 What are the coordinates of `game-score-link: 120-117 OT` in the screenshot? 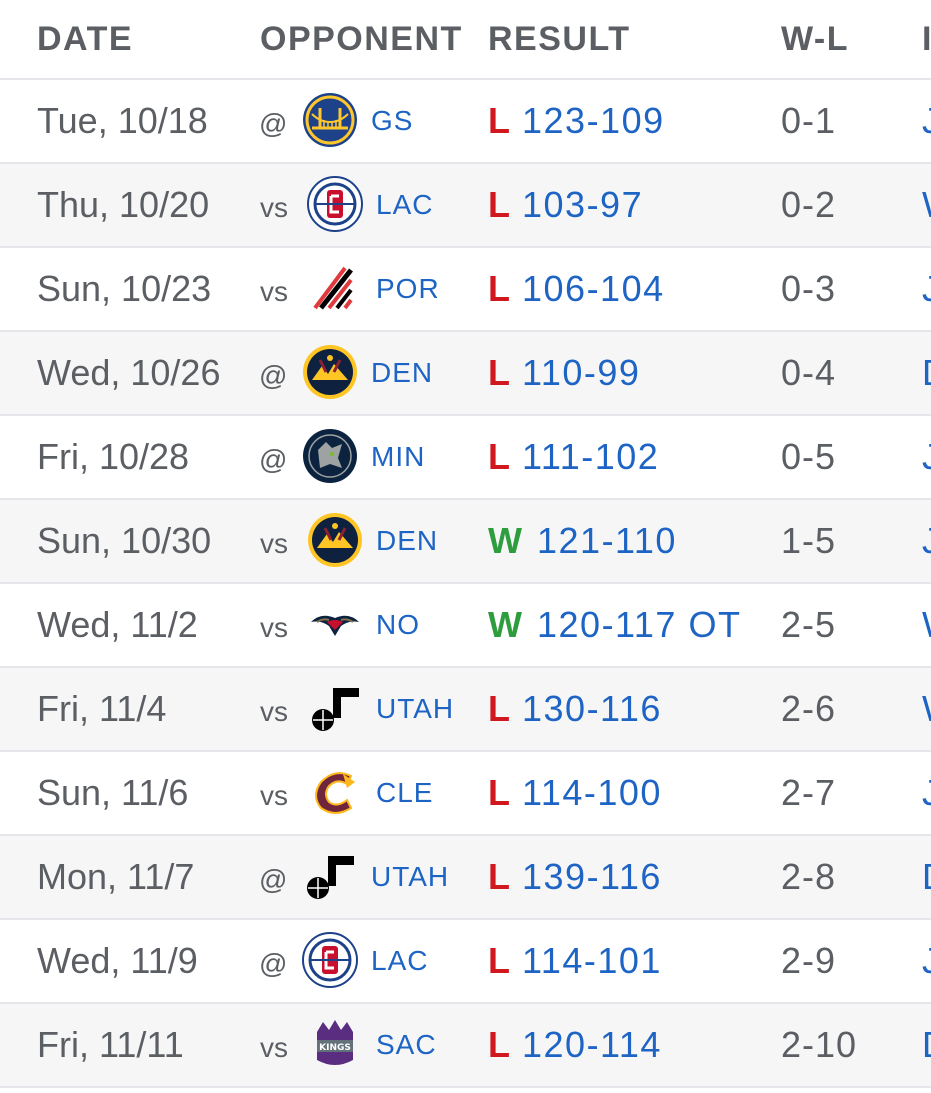 It's located at (639, 624).